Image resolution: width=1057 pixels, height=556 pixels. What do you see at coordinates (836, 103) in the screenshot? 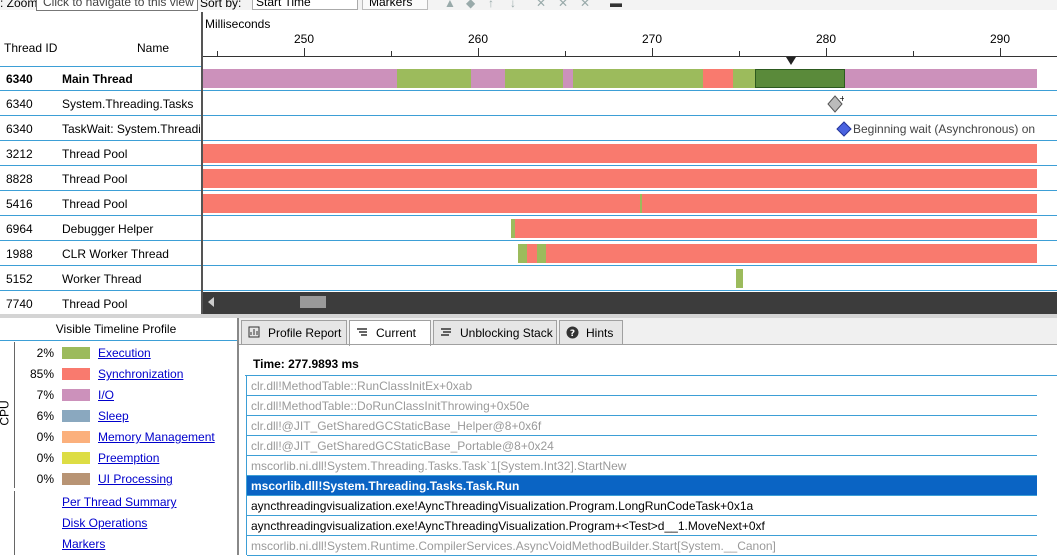
I see `task-marker-icon: +` at bounding box center [836, 103].